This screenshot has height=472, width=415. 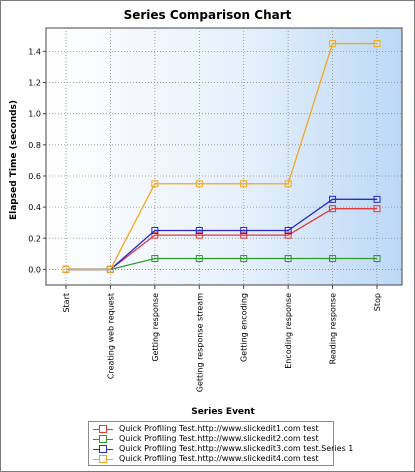 What do you see at coordinates (110, 336) in the screenshot?
I see `x-tick-label: Creating web request` at bounding box center [110, 336].